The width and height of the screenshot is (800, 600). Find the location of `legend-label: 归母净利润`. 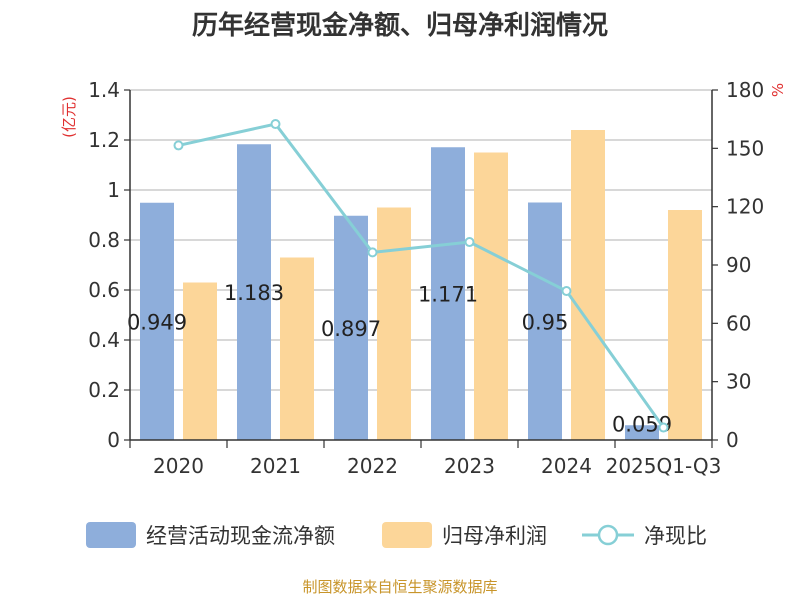

legend-label: 归母净利润 is located at coordinates (494, 536).